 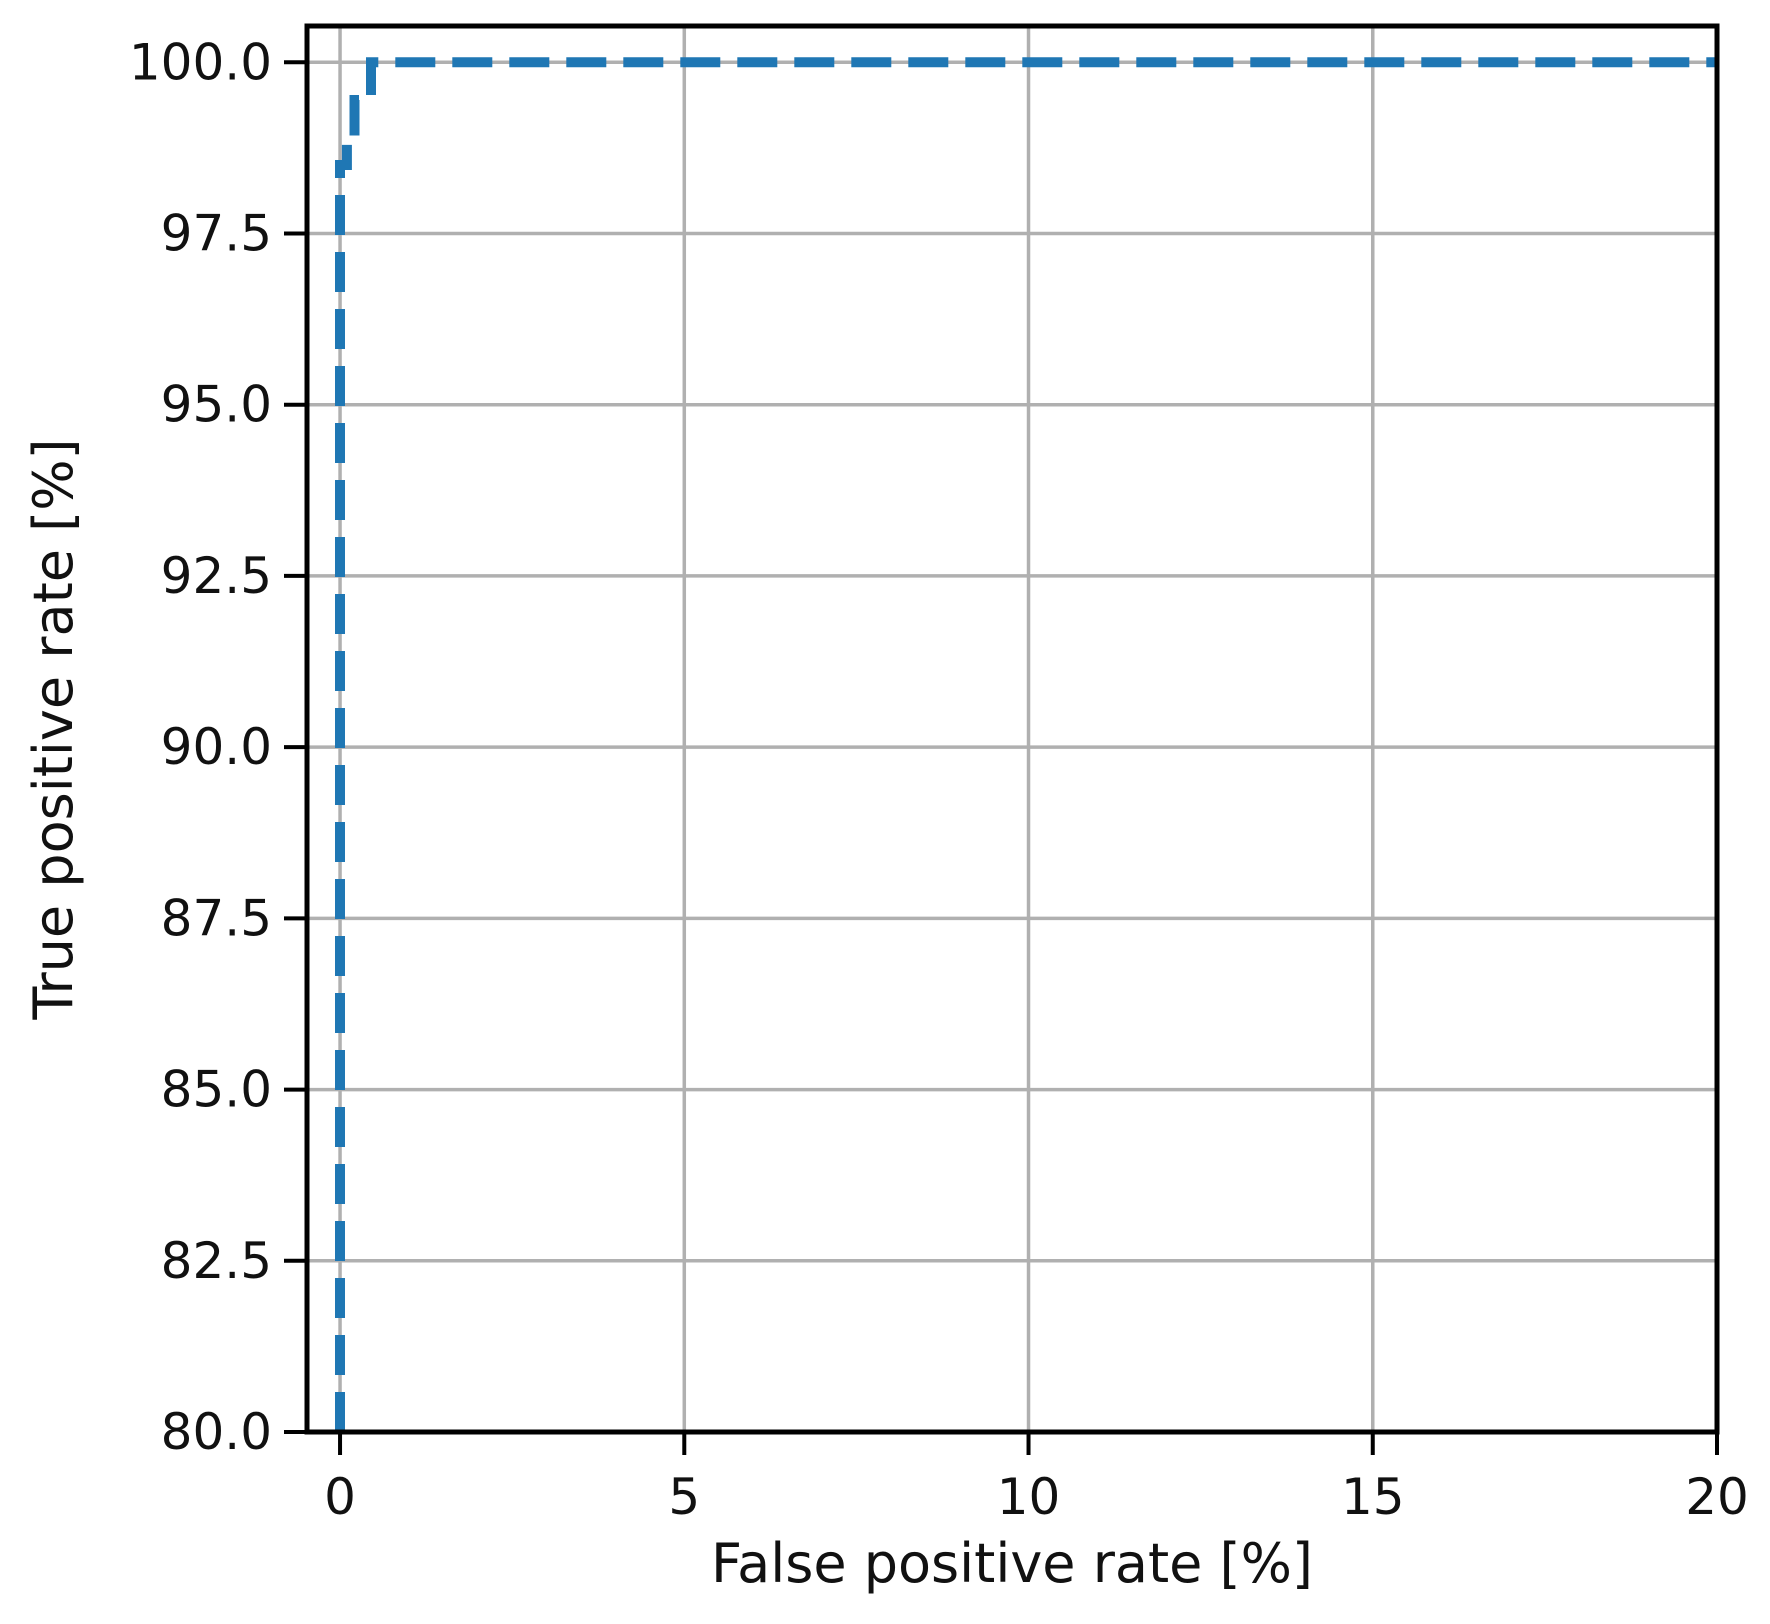 I want to click on x-tick-label-20: 20, so click(x=1717, y=1497).